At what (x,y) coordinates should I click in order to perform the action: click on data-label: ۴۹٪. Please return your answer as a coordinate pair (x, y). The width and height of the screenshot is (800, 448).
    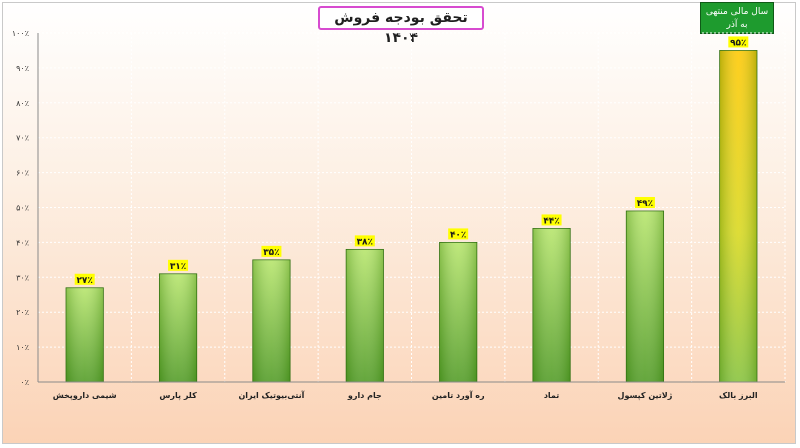
    Looking at the image, I should click on (645, 204).